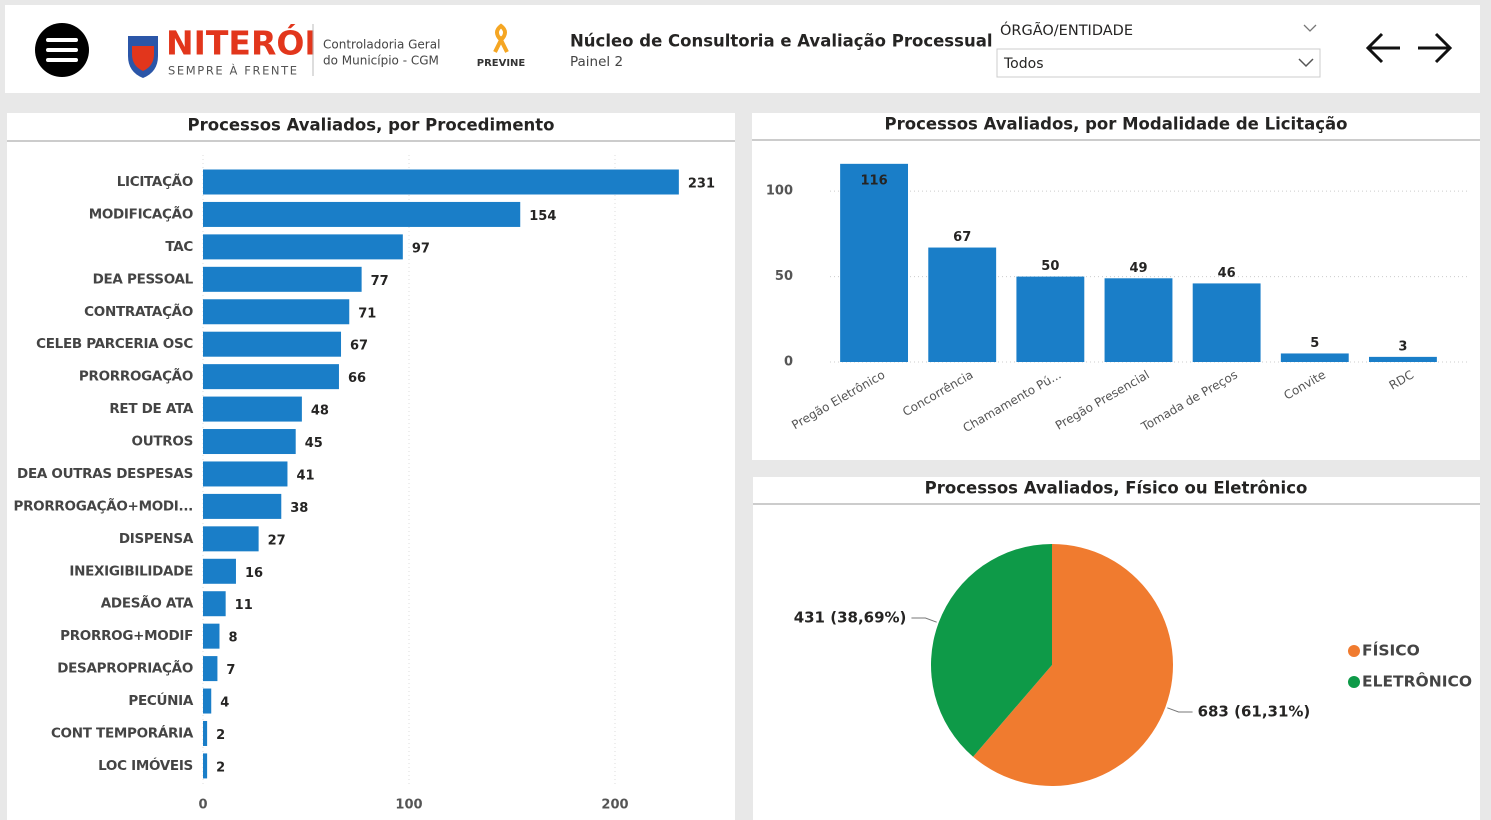 The width and height of the screenshot is (1491, 820). What do you see at coordinates (155, 181) in the screenshot?
I see `y-tick-label: LICITAÇÃO` at bounding box center [155, 181].